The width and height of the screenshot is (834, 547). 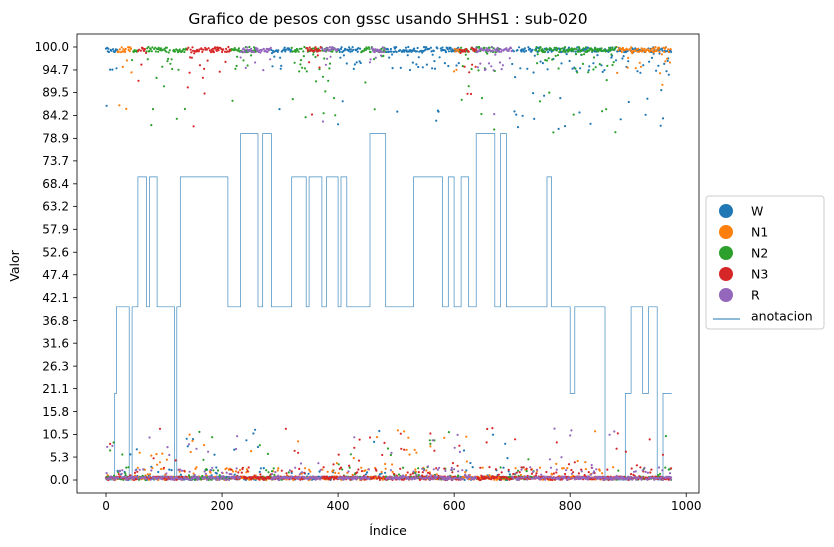 What do you see at coordinates (55, 70) in the screenshot?
I see `y-tick-label: 94.7` at bounding box center [55, 70].